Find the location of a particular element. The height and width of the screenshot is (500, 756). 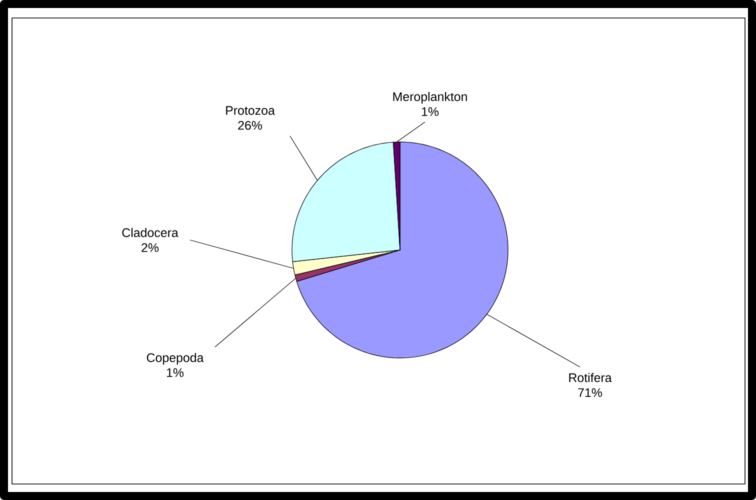

data-label: 2% is located at coordinates (150, 247).